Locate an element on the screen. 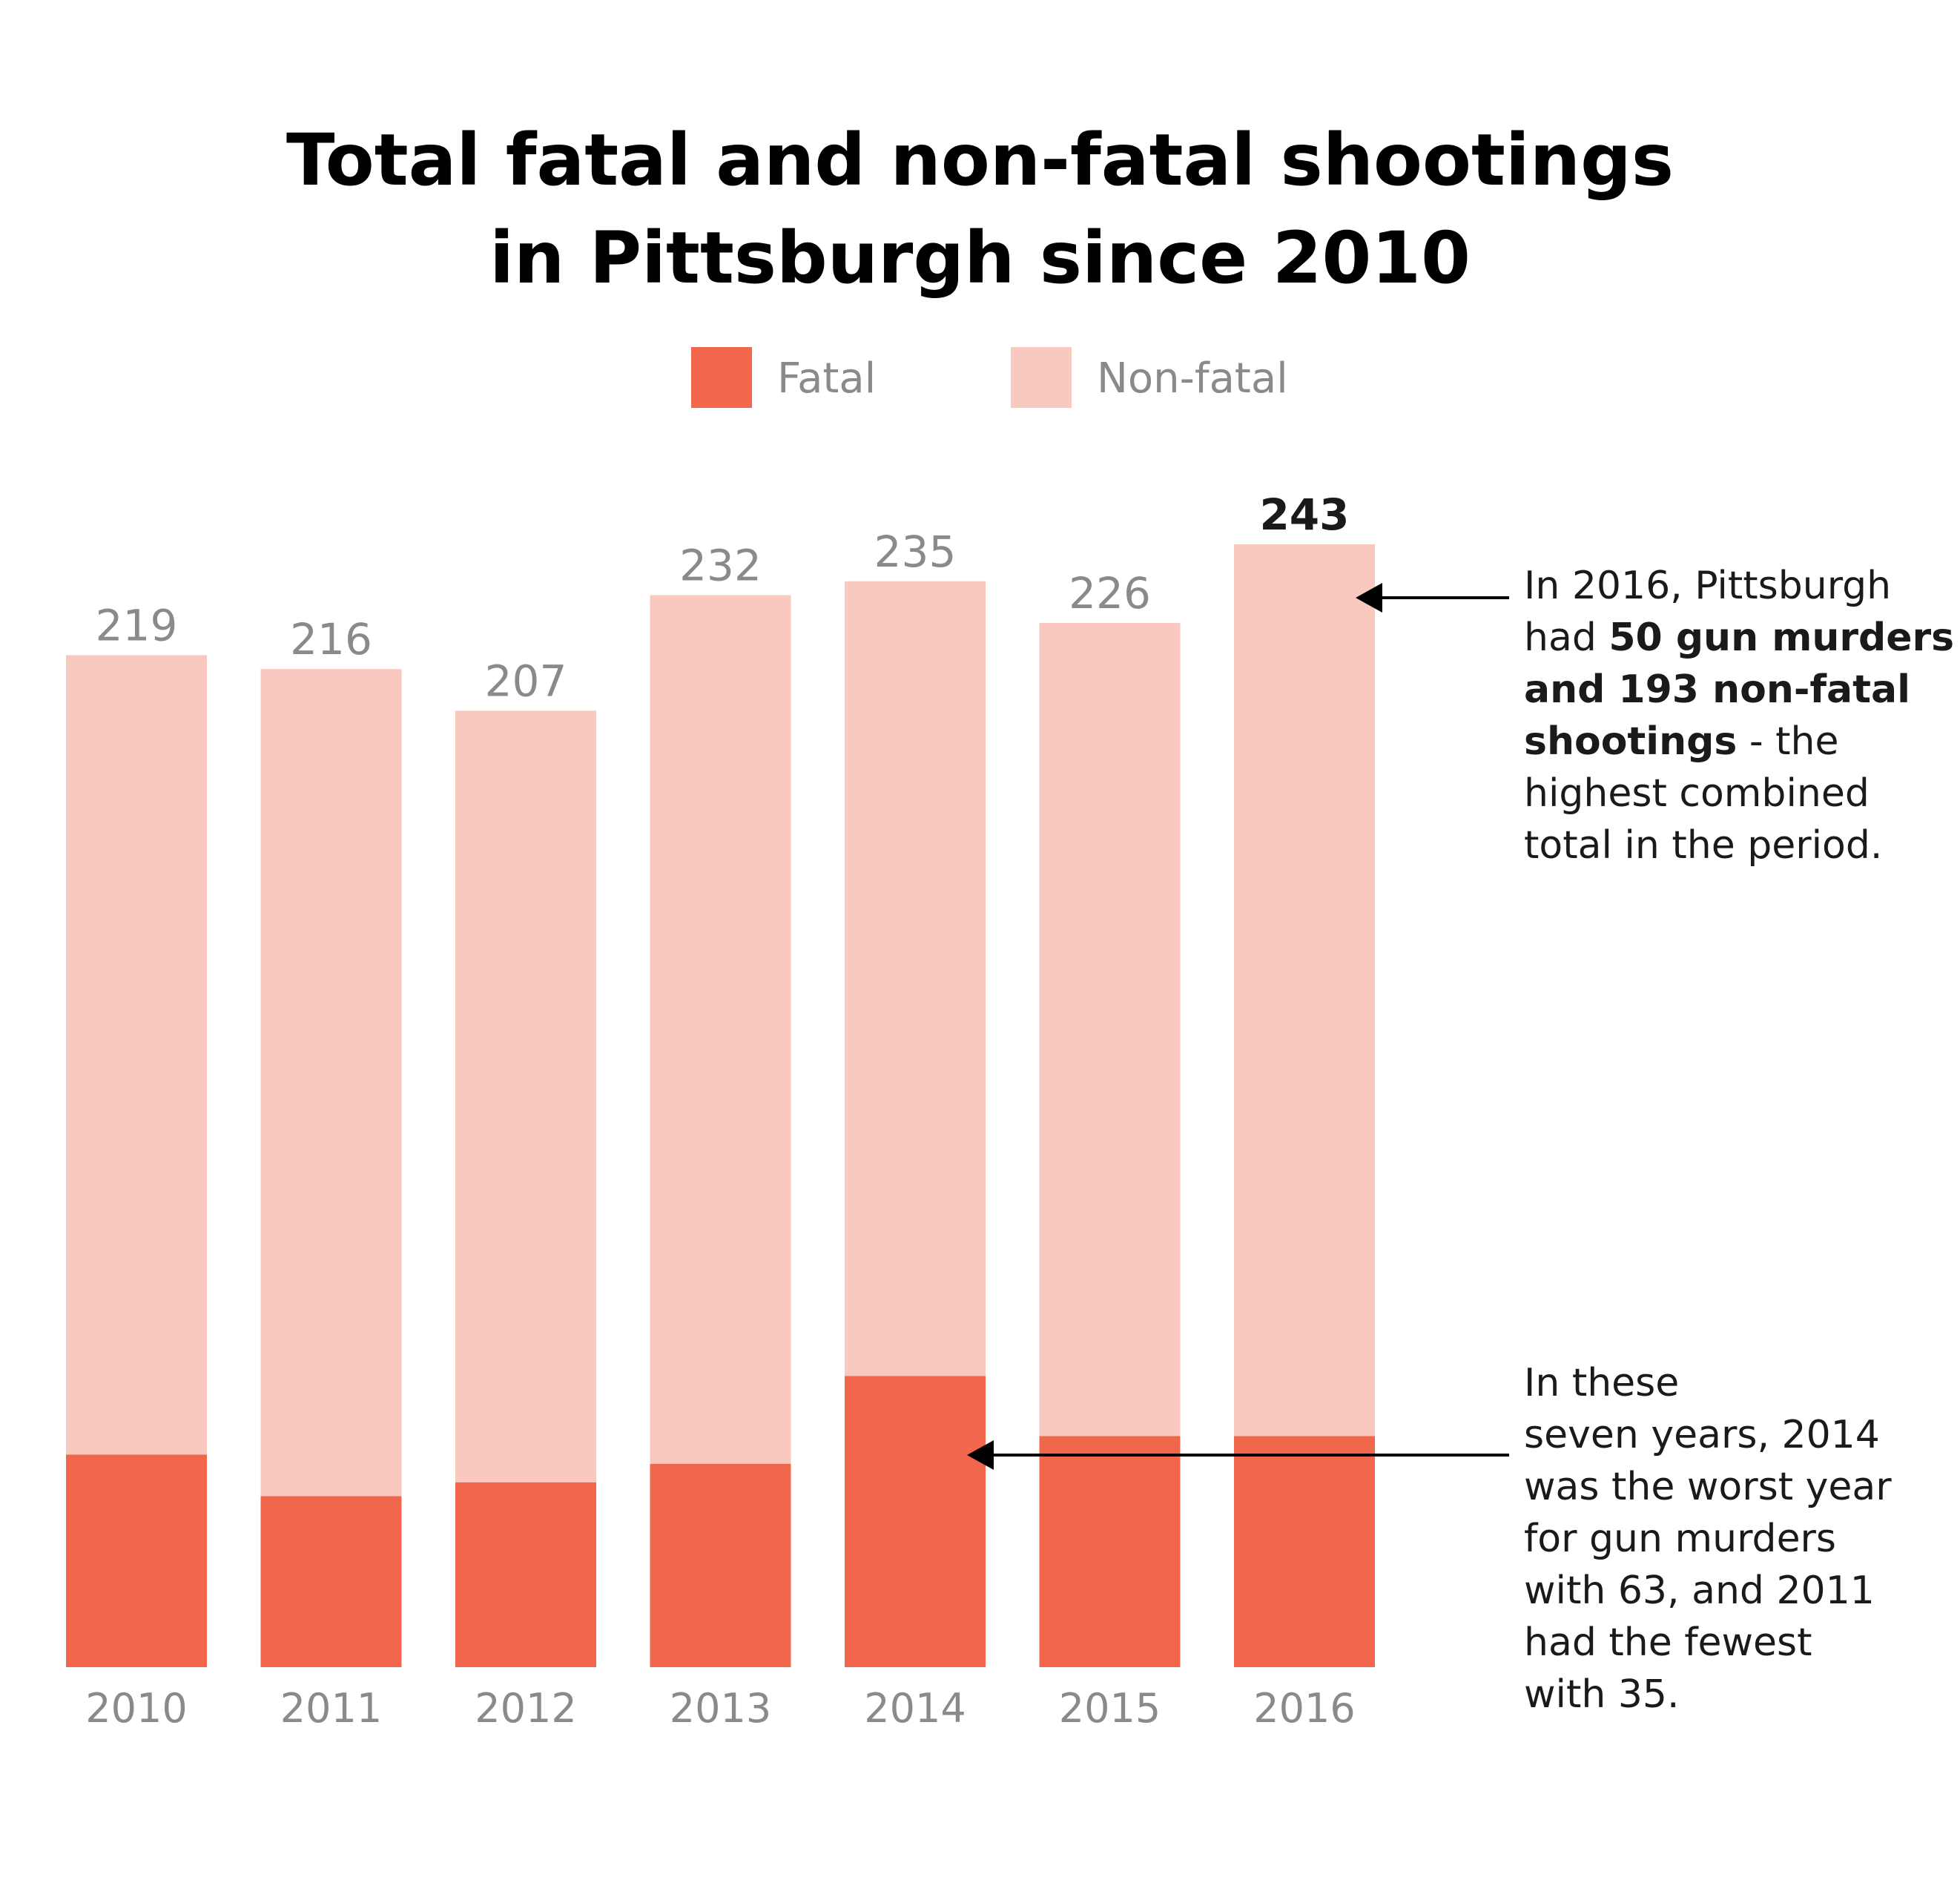 The width and height of the screenshot is (1960, 1880). note-2016-line-2-bold: 50 gun murders is located at coordinates (1781, 638).